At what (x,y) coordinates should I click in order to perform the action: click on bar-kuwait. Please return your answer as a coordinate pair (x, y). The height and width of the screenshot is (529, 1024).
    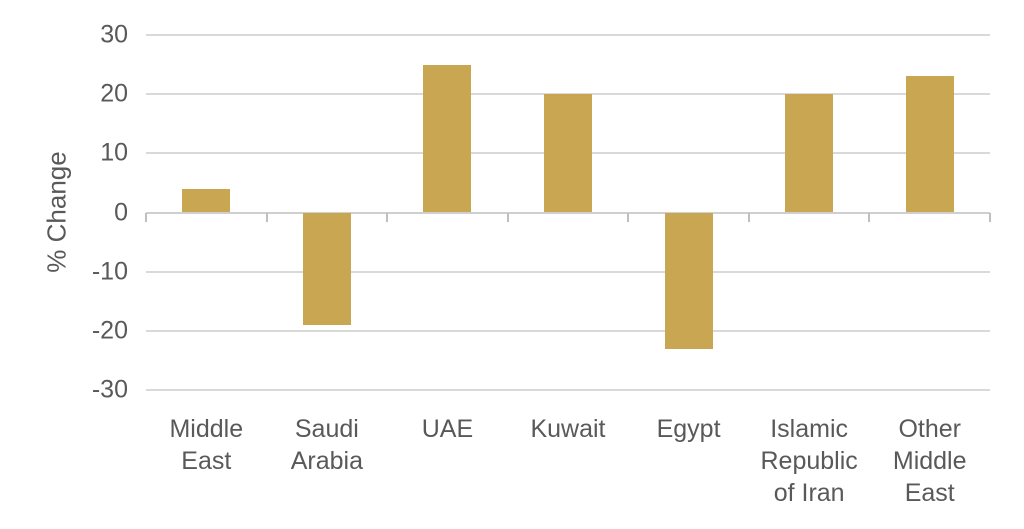
    Looking at the image, I should click on (568, 153).